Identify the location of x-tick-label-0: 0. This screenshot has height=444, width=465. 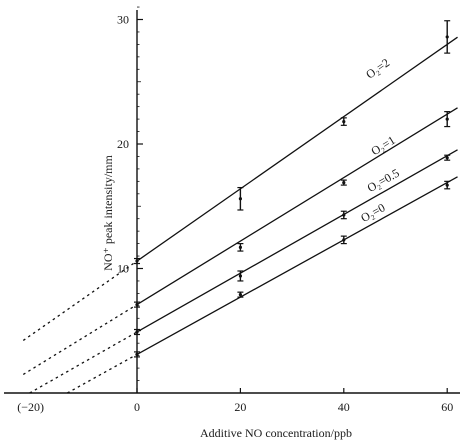
(137, 407).